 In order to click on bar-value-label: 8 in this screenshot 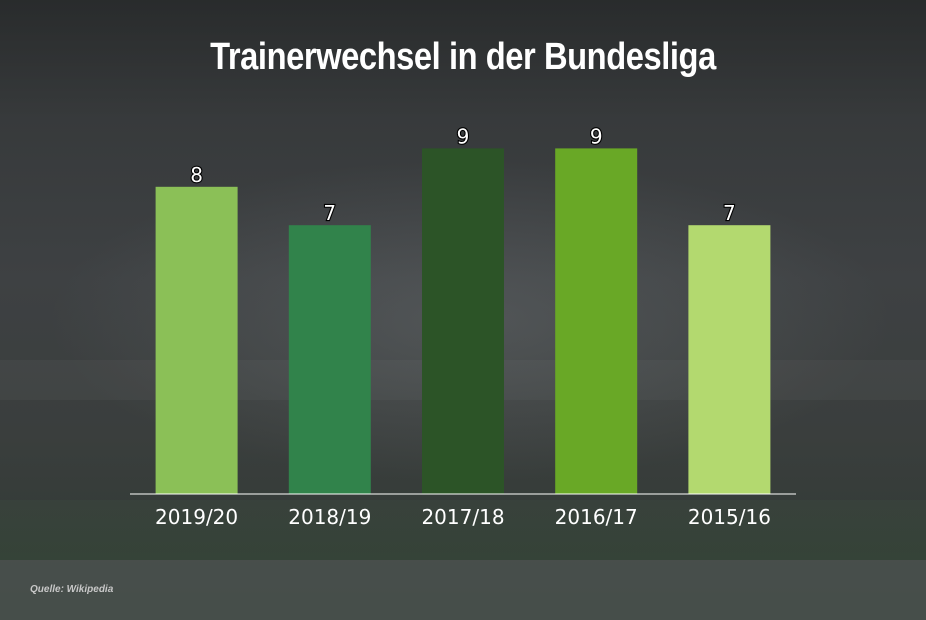, I will do `click(196, 175)`.